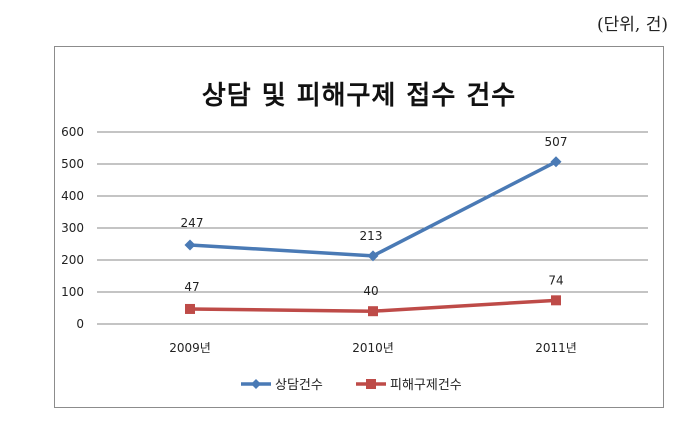  What do you see at coordinates (426, 385) in the screenshot?
I see `legend-label: 피해구제건수` at bounding box center [426, 385].